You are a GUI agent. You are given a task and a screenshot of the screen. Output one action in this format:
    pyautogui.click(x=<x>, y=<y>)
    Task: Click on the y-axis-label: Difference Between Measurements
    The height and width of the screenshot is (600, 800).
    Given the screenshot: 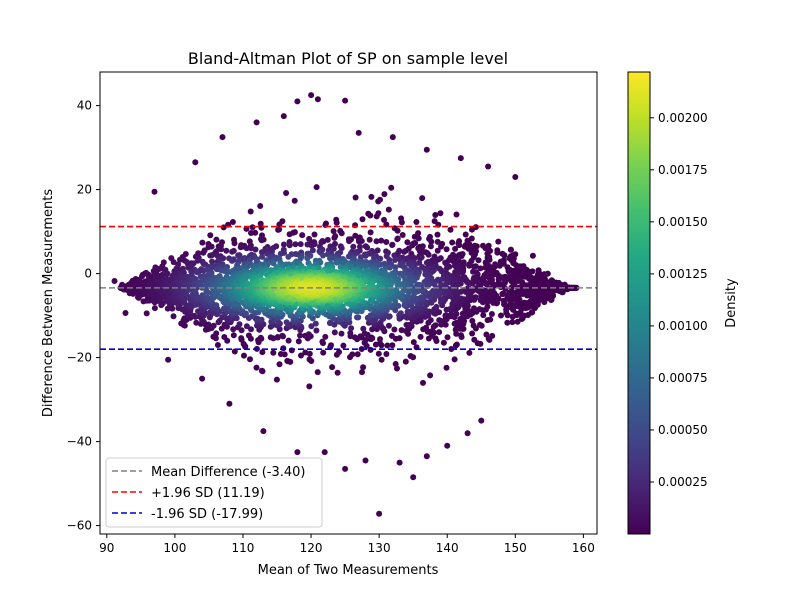 What is the action you would take?
    pyautogui.click(x=48, y=303)
    